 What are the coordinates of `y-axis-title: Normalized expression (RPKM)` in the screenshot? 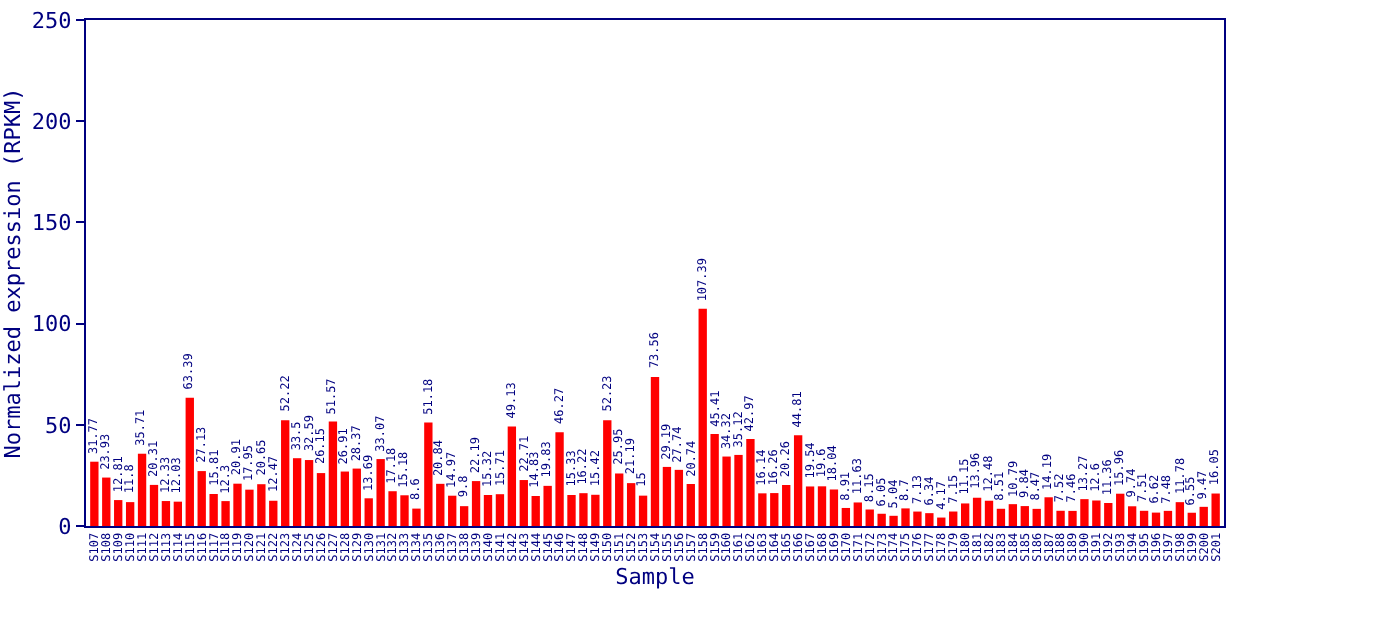 It's located at (13, 273).